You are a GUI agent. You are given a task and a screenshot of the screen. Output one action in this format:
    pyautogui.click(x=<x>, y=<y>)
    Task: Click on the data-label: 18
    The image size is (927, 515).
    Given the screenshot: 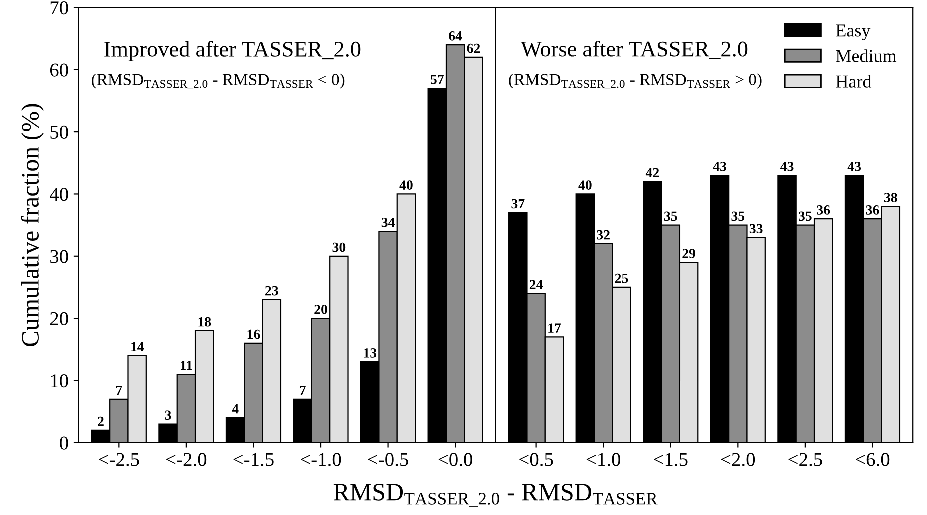 What is the action you would take?
    pyautogui.click(x=205, y=322)
    